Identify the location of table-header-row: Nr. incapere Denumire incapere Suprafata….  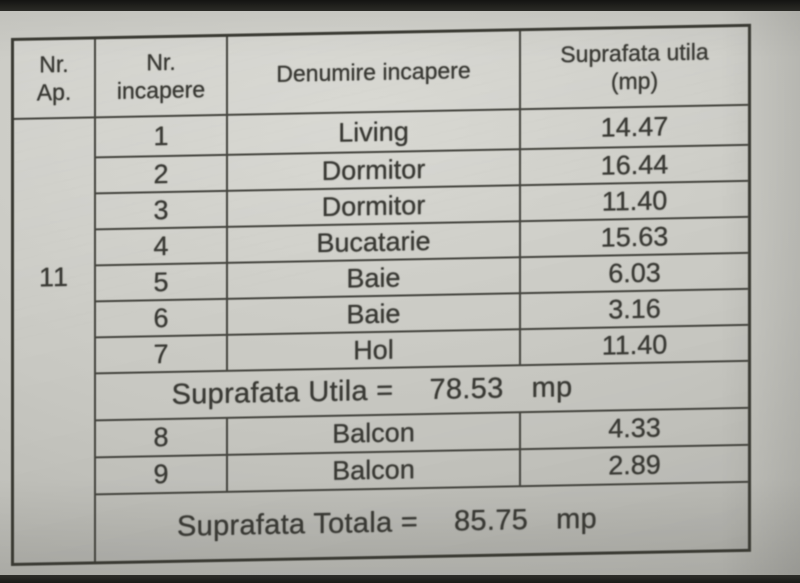
(422, 72).